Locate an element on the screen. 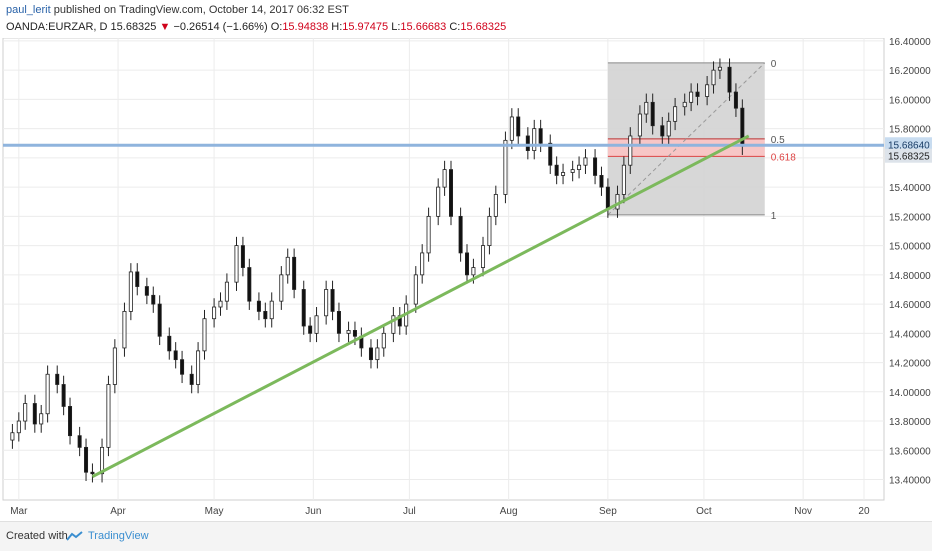 The image size is (932, 551). y-tick-label: 13.40000 is located at coordinates (910, 481).